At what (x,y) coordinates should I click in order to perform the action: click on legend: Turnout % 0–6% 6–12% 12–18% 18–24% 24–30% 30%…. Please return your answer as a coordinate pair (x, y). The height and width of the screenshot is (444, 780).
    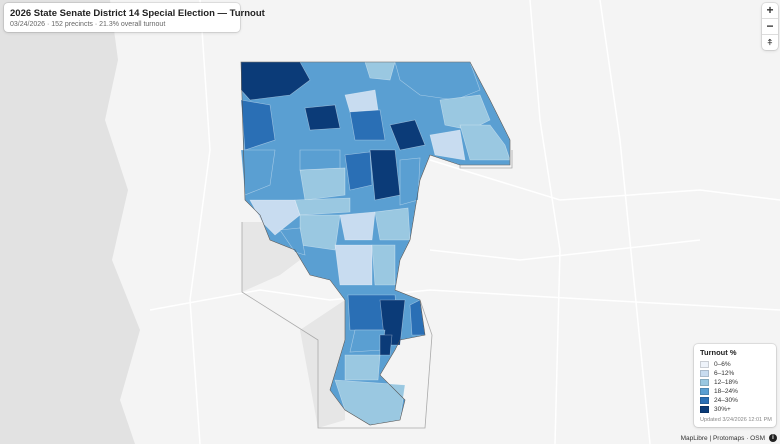
    Looking at the image, I should click on (735, 385).